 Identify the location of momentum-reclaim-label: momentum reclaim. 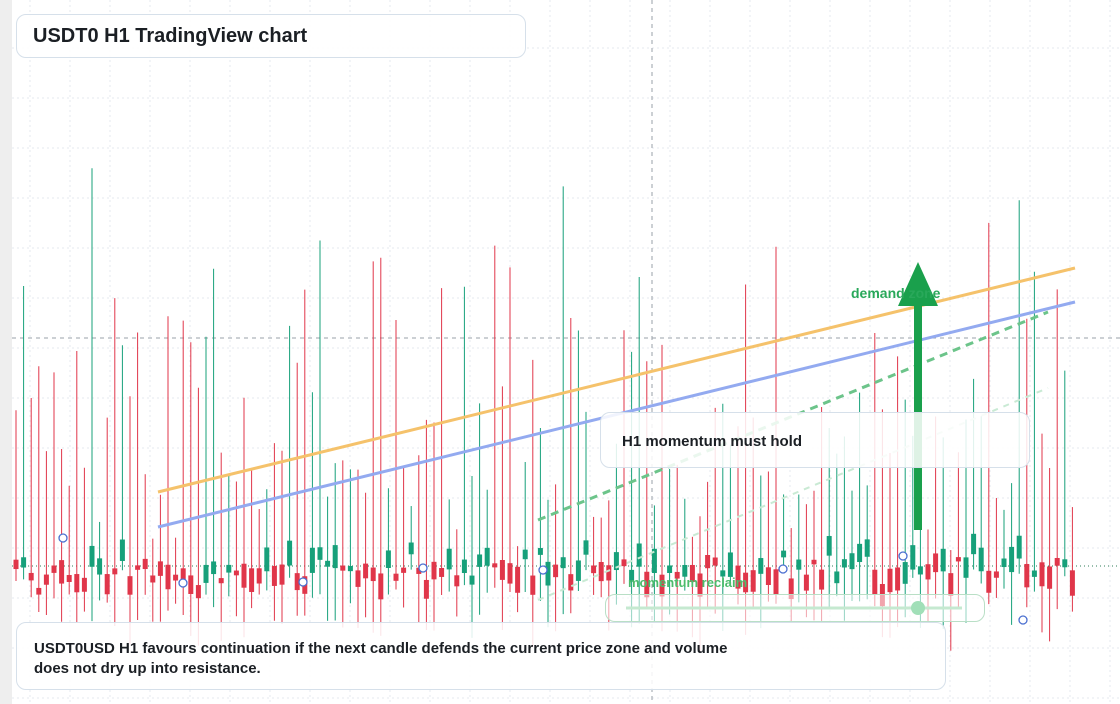
(687, 582).